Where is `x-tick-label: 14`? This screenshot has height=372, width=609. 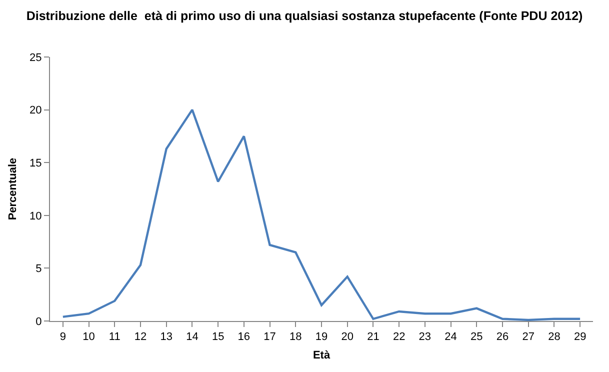 x-tick-label: 14 is located at coordinates (192, 337).